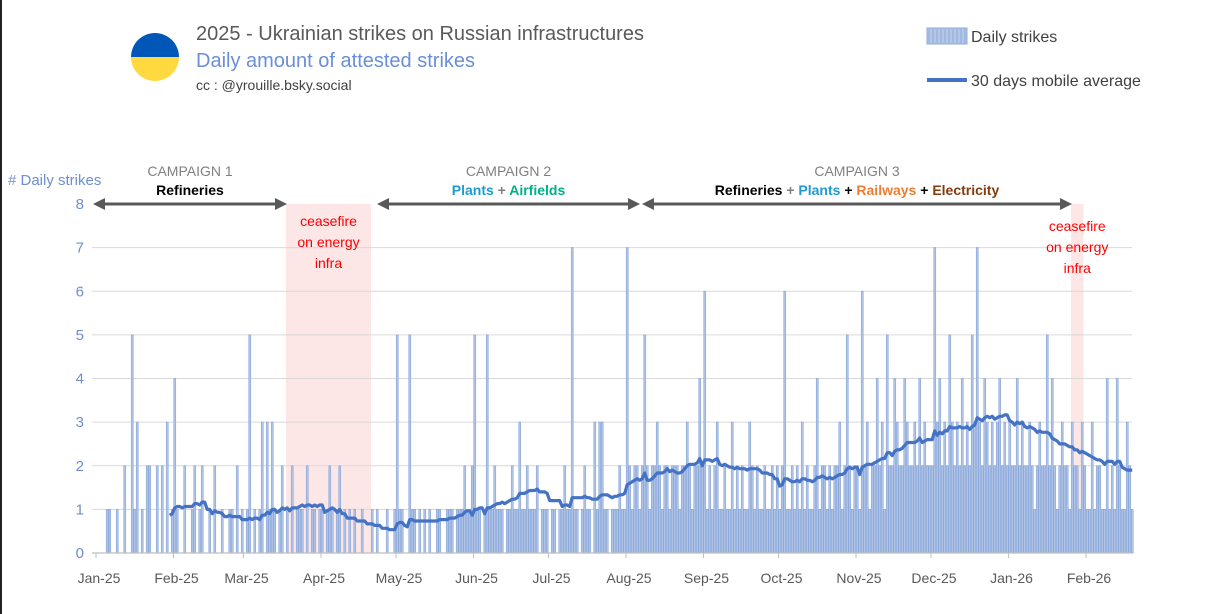 This screenshot has width=1205, height=614. Describe the element at coordinates (328, 263) in the screenshot. I see `ceasefire-label: infra` at that location.